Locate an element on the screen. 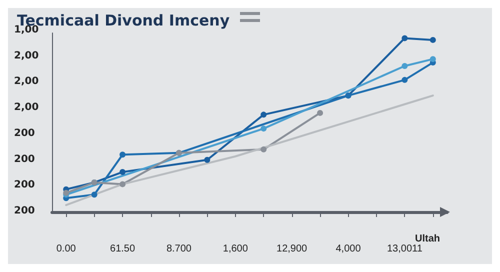  text: 1,00 is located at coordinates (26, 30).